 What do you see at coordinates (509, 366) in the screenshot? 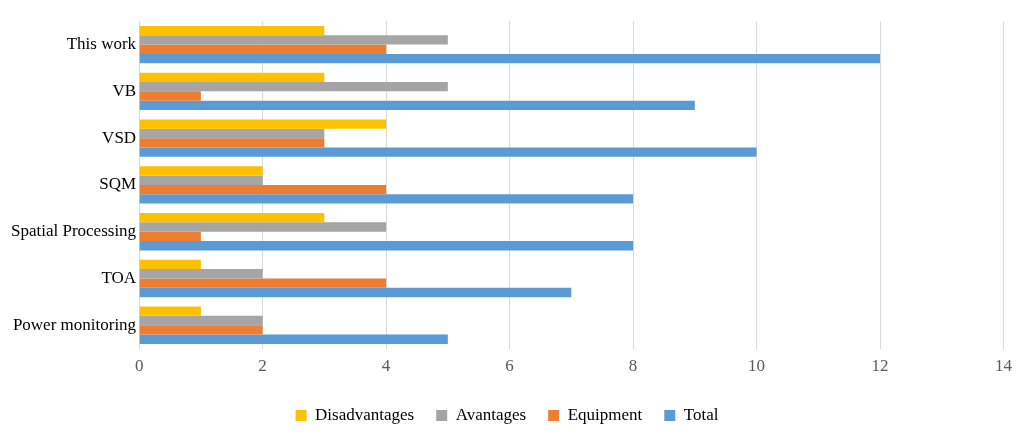
I see `x-tick-label: 6` at bounding box center [509, 366].